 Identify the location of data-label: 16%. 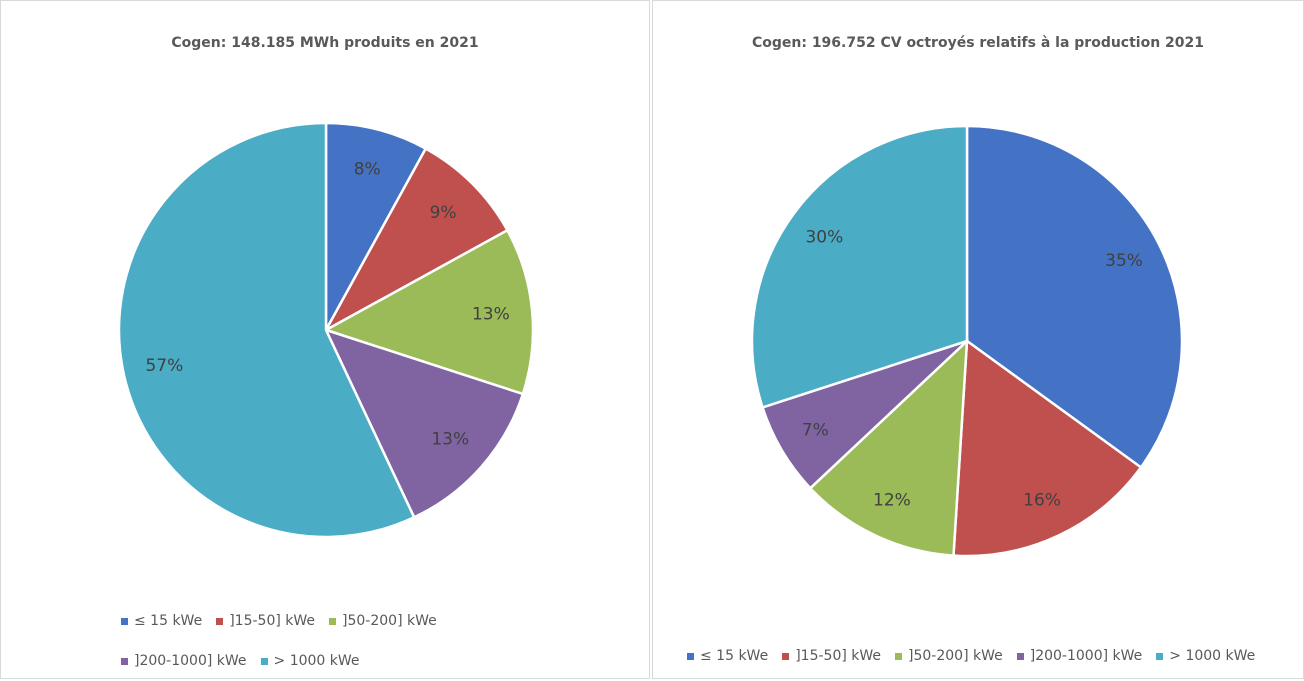
(1042, 501).